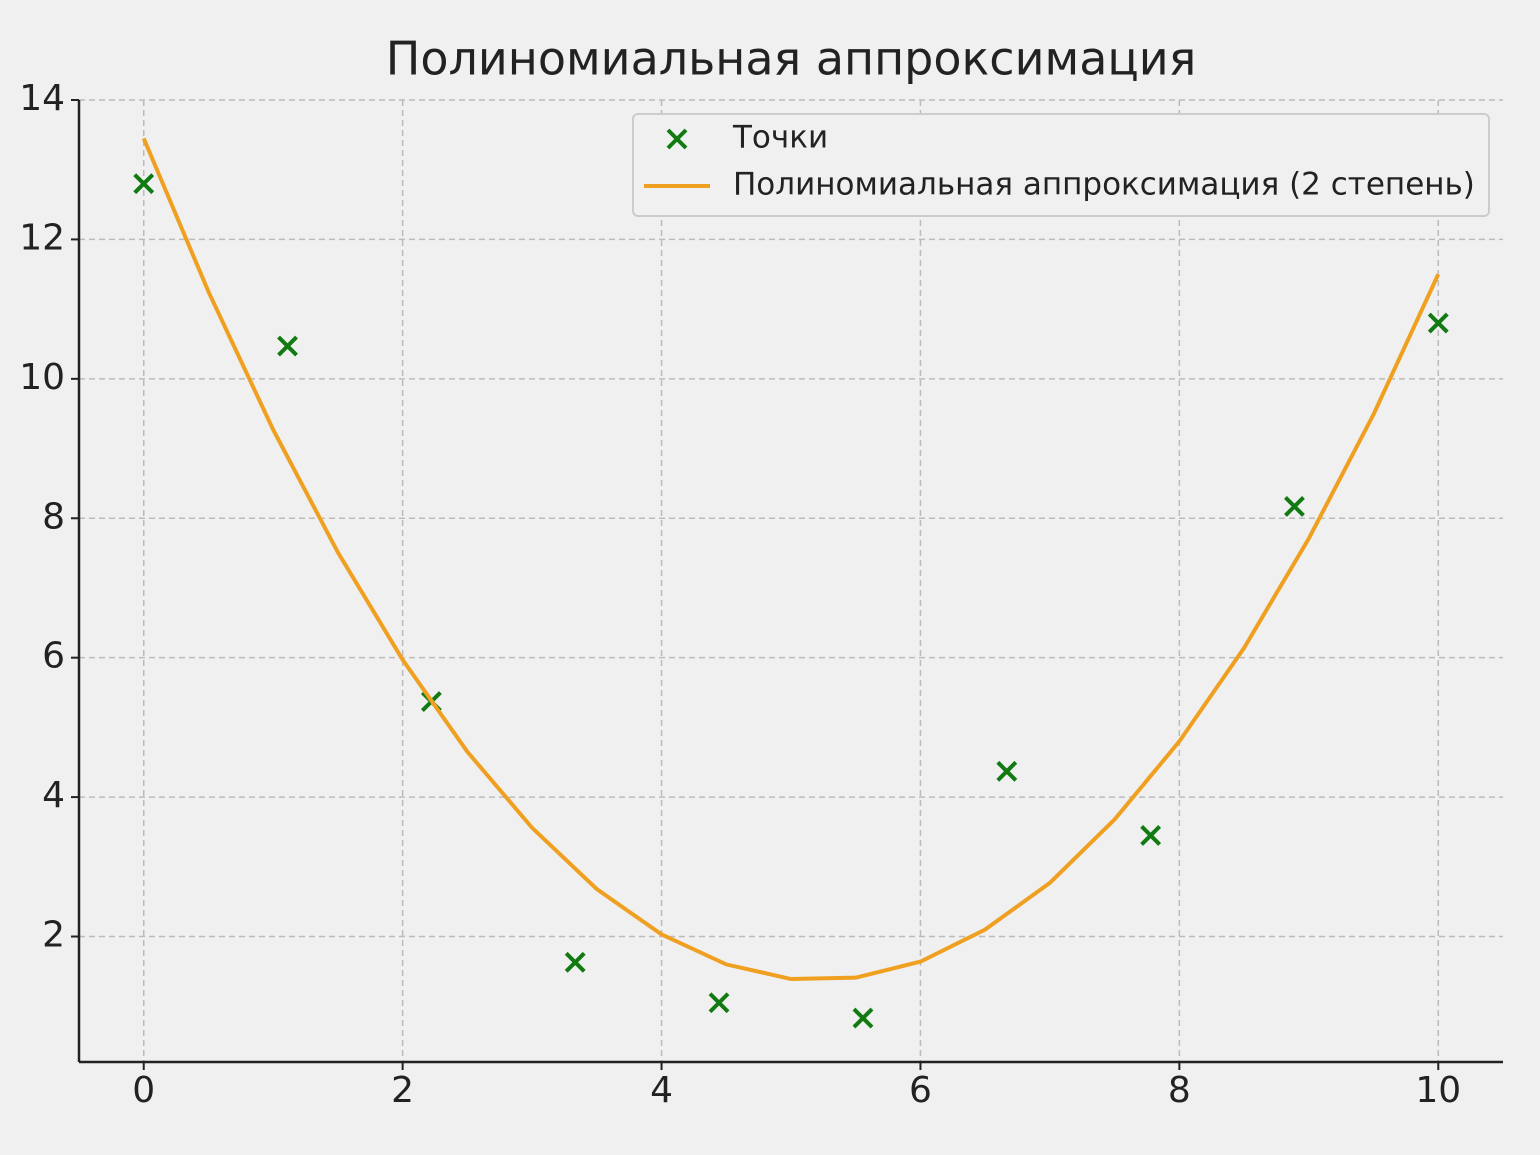 Image resolution: width=1540 pixels, height=1155 pixels. I want to click on y-tick-label: 10, so click(42, 377).